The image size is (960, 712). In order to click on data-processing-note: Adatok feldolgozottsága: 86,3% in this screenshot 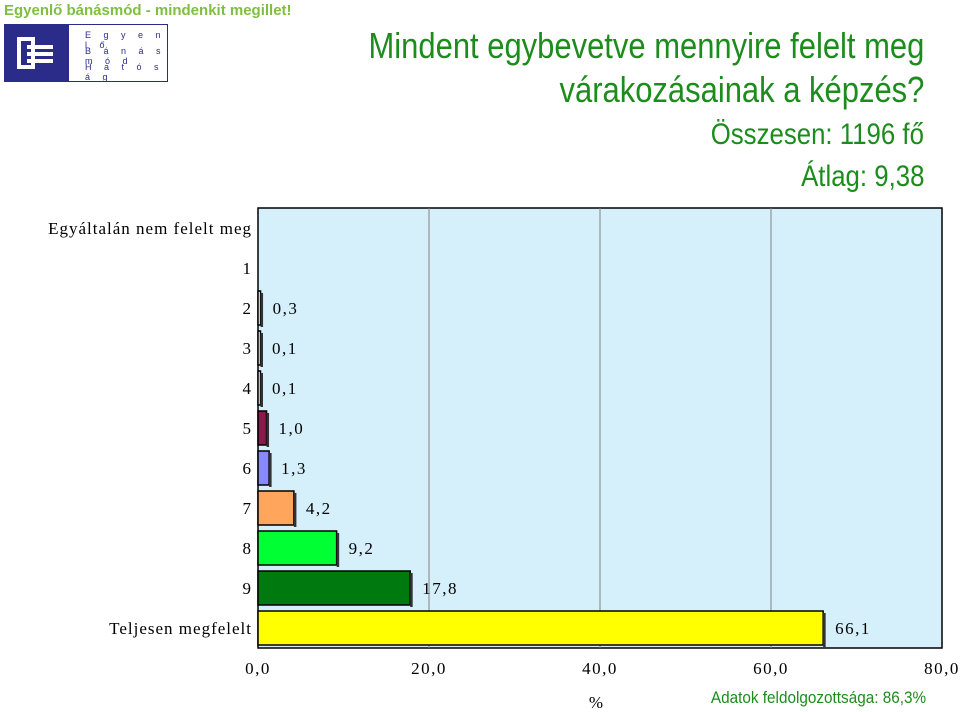, I will do `click(818, 697)`.